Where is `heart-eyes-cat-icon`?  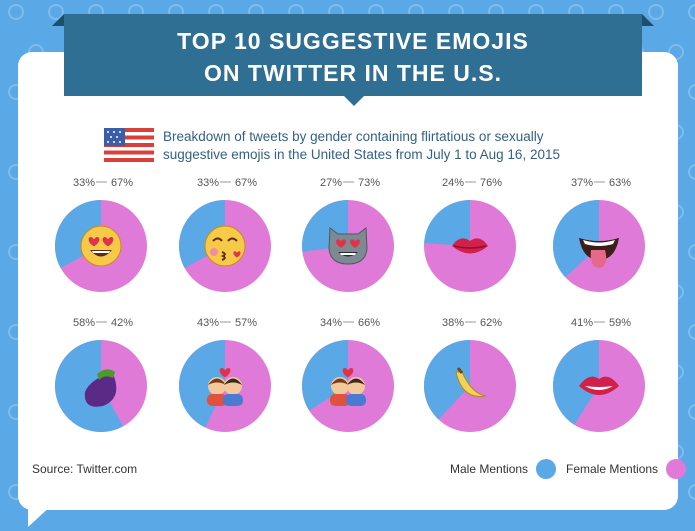
heart-eyes-cat-icon is located at coordinates (348, 246).